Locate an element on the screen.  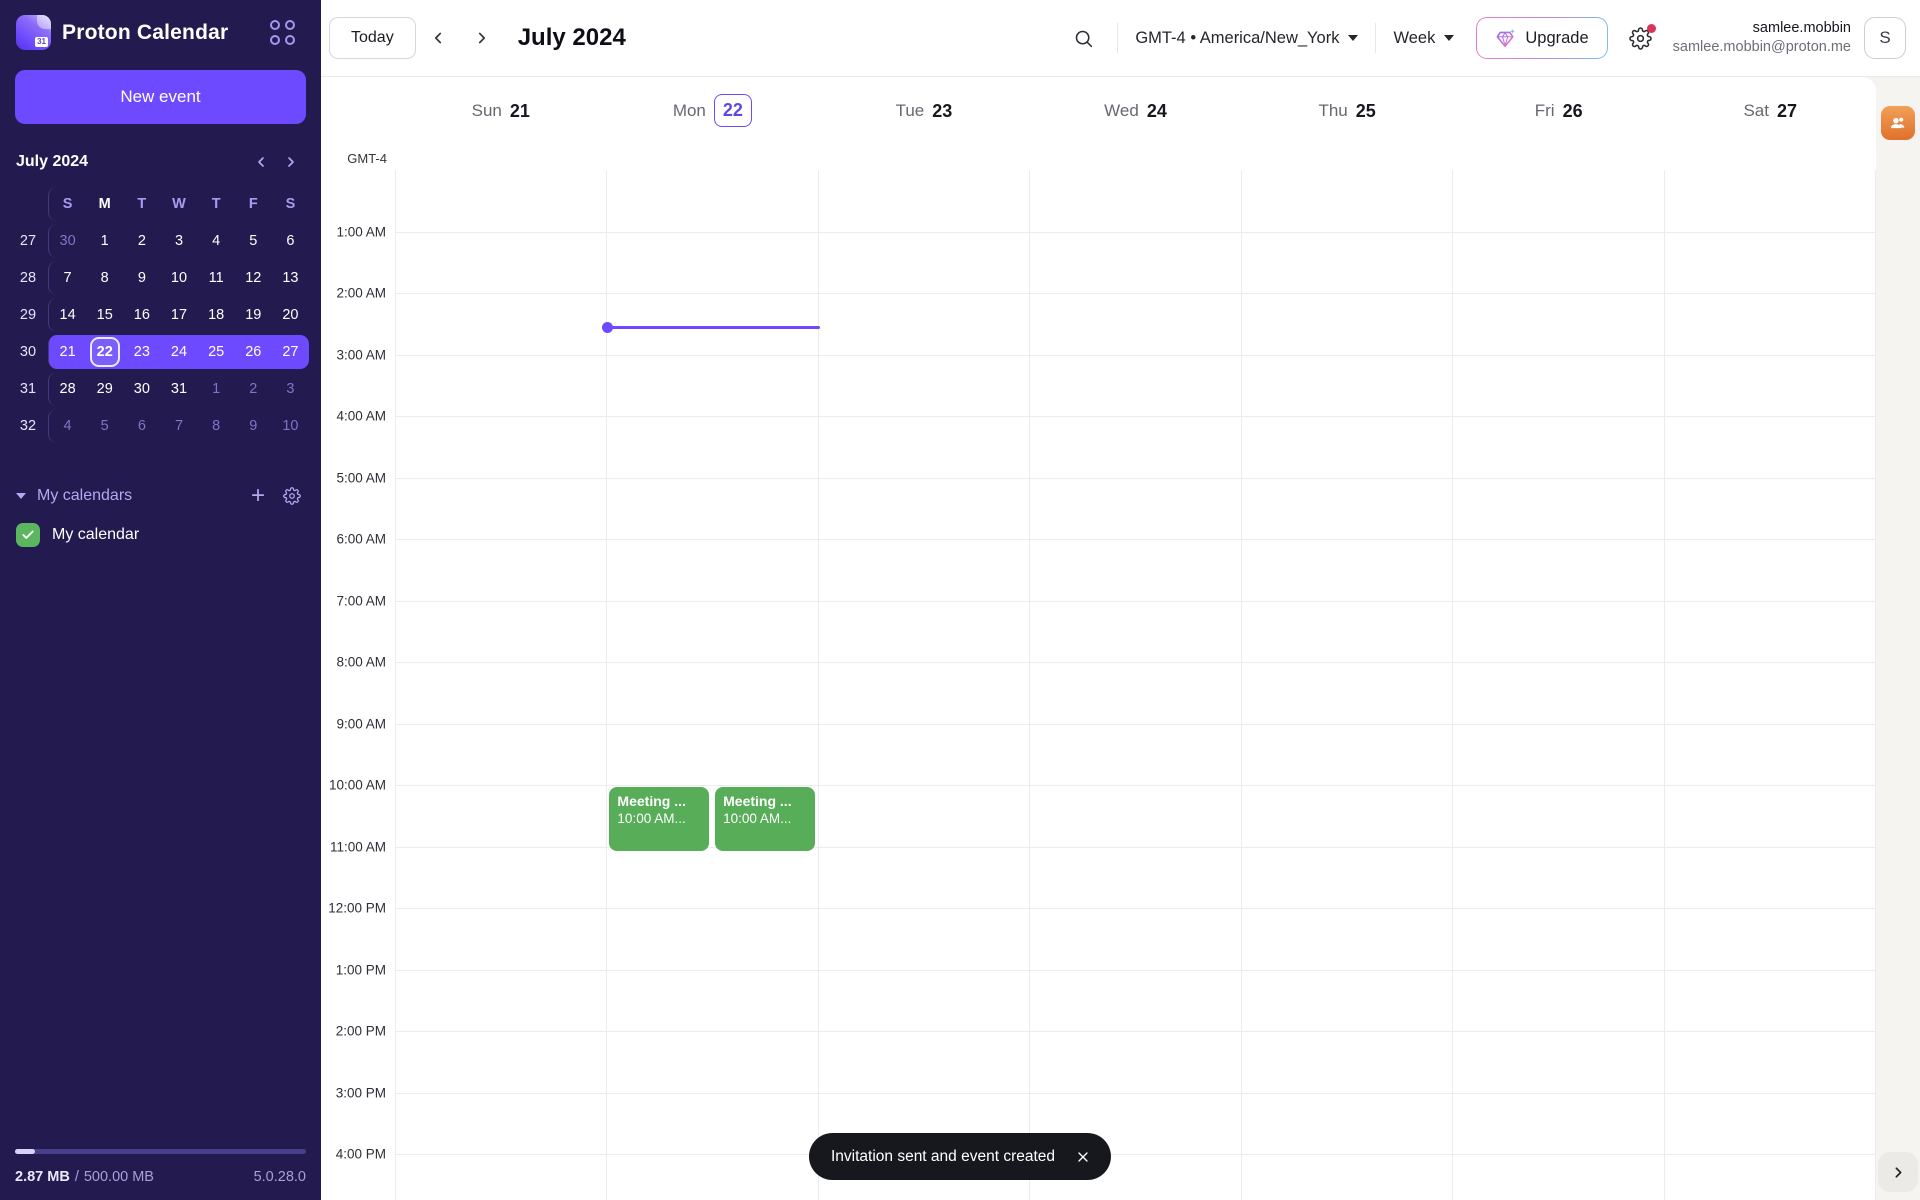
mini-day: 17 is located at coordinates (179, 315).